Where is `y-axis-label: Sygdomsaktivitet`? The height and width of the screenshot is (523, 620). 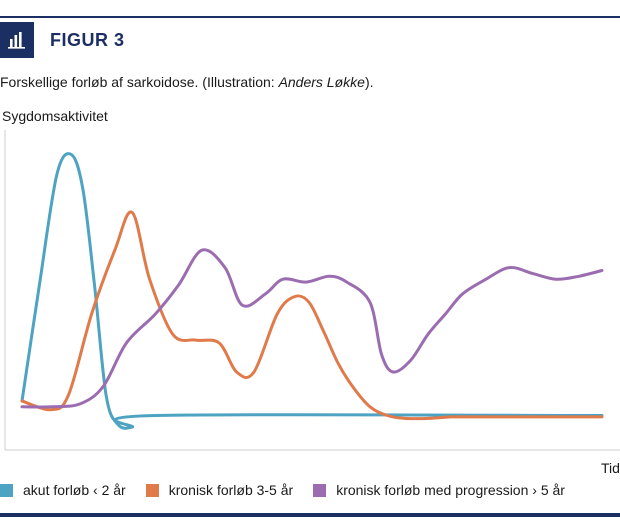 y-axis-label: Sygdomsaktivitet is located at coordinates (55, 116).